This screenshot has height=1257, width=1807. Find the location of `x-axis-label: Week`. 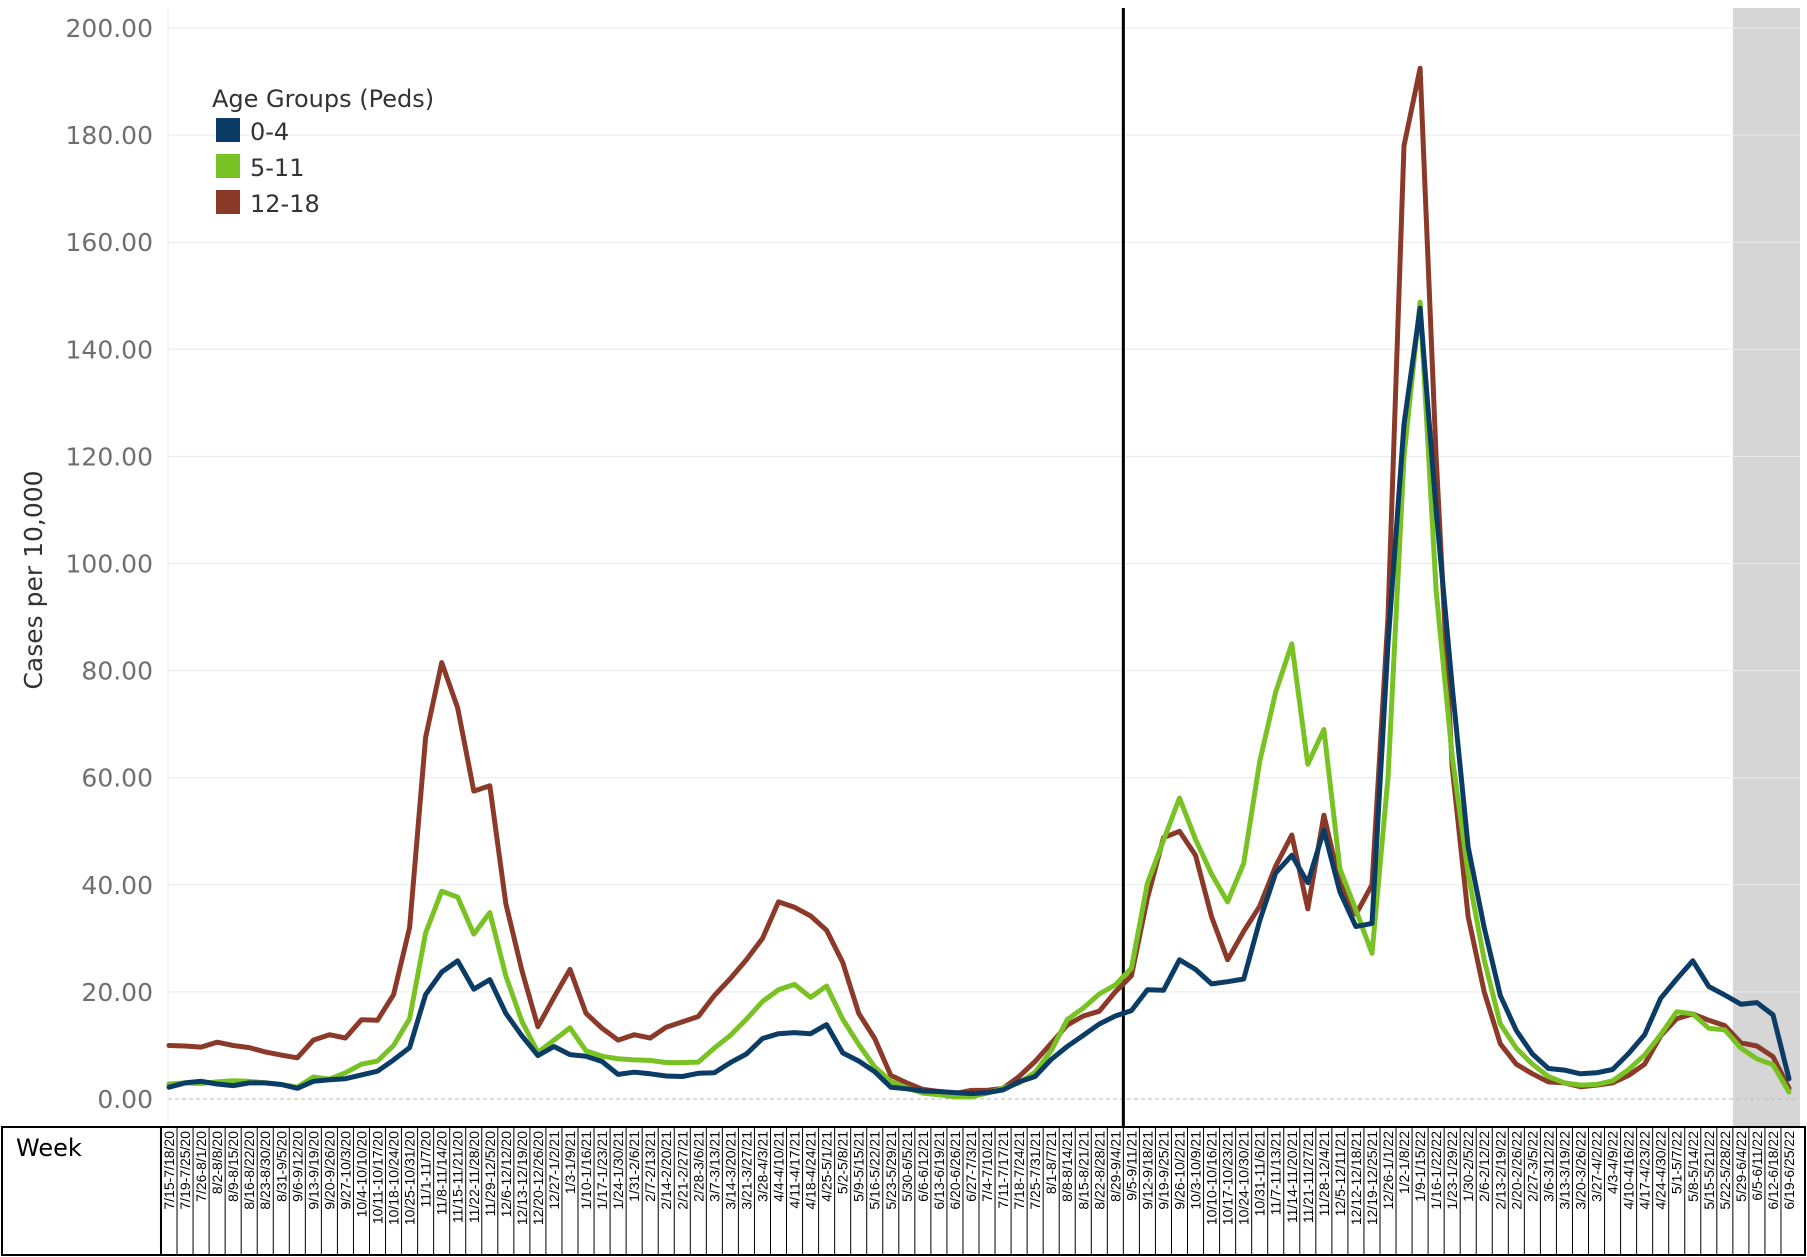

x-axis-label: Week is located at coordinates (49, 1148).